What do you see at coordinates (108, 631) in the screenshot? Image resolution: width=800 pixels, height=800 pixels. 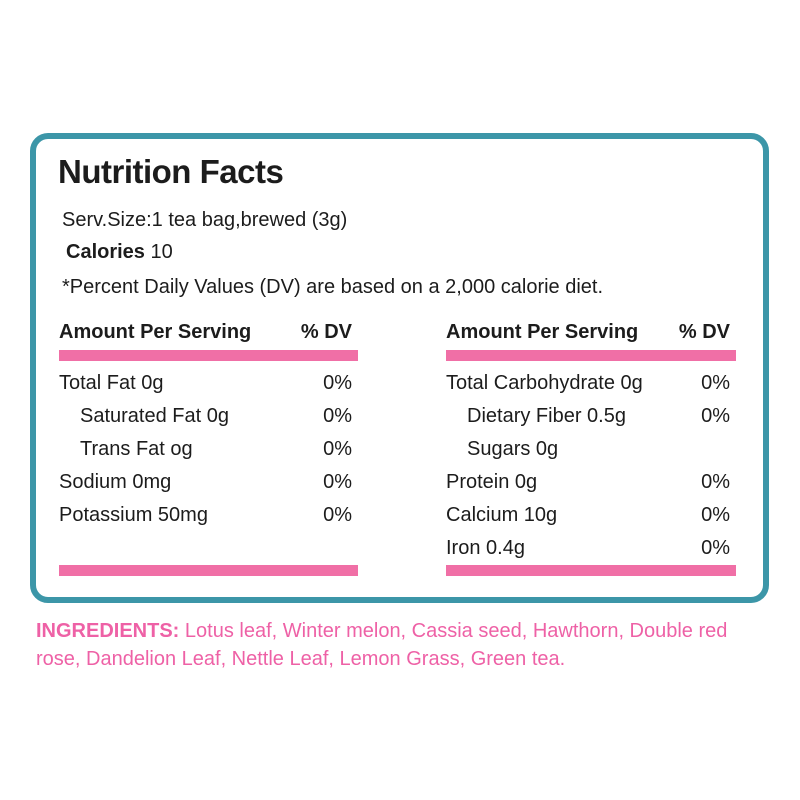 I see `ingredients-label: INGREDIENTS:` at bounding box center [108, 631].